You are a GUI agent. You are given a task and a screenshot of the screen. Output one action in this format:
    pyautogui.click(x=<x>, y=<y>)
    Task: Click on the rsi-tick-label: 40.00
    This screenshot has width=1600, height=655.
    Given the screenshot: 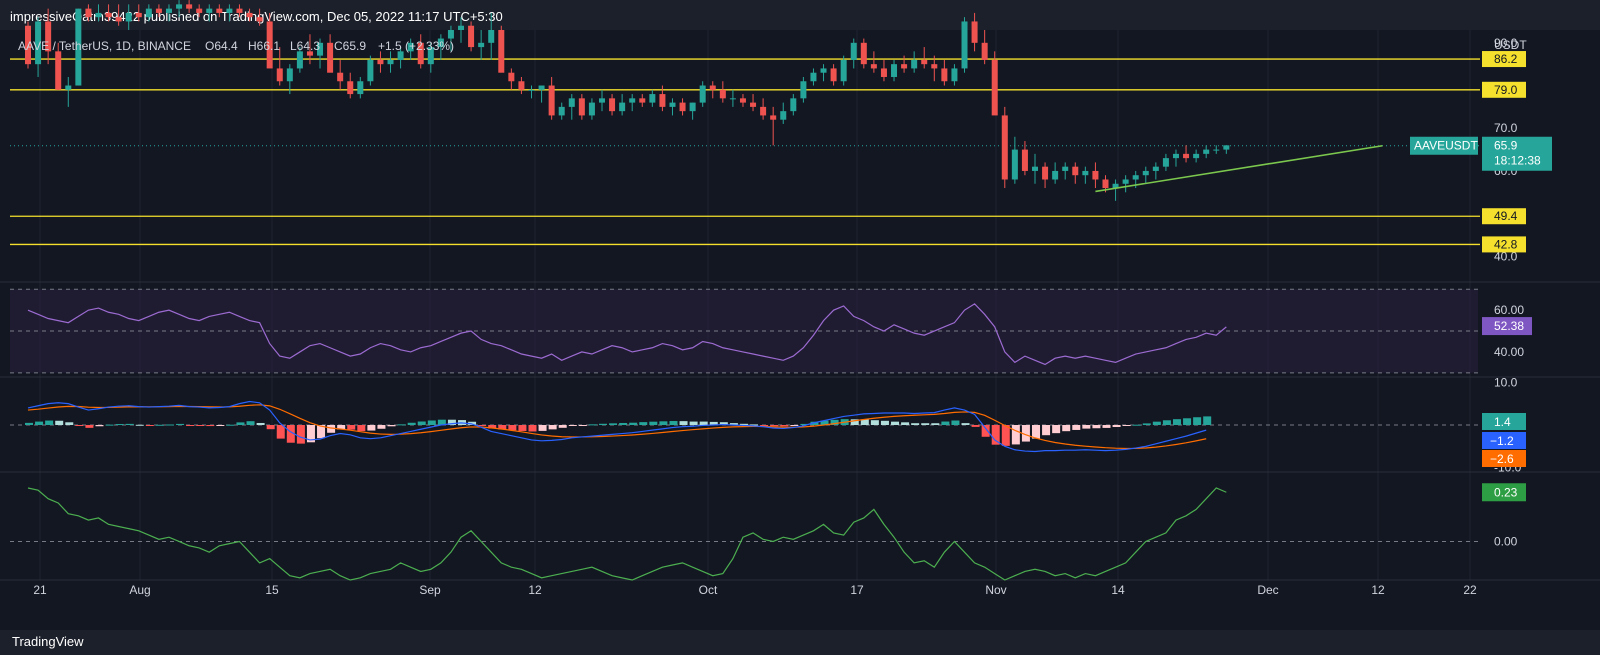 What is the action you would take?
    pyautogui.click(x=1509, y=352)
    